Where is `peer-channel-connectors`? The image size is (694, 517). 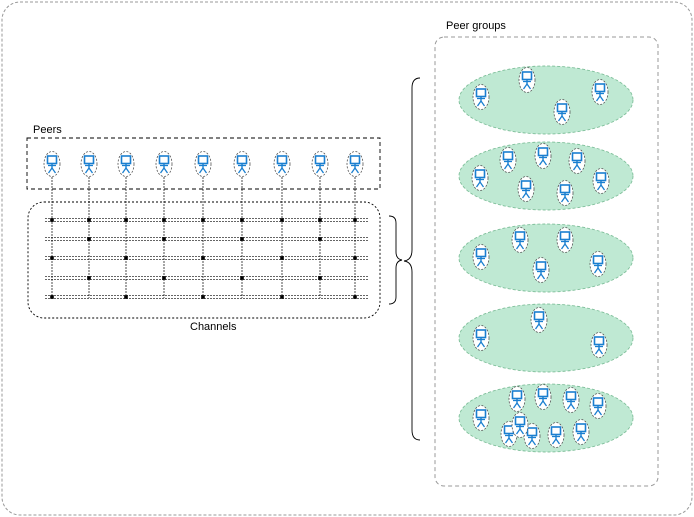 peer-channel-connectors is located at coordinates (203, 238).